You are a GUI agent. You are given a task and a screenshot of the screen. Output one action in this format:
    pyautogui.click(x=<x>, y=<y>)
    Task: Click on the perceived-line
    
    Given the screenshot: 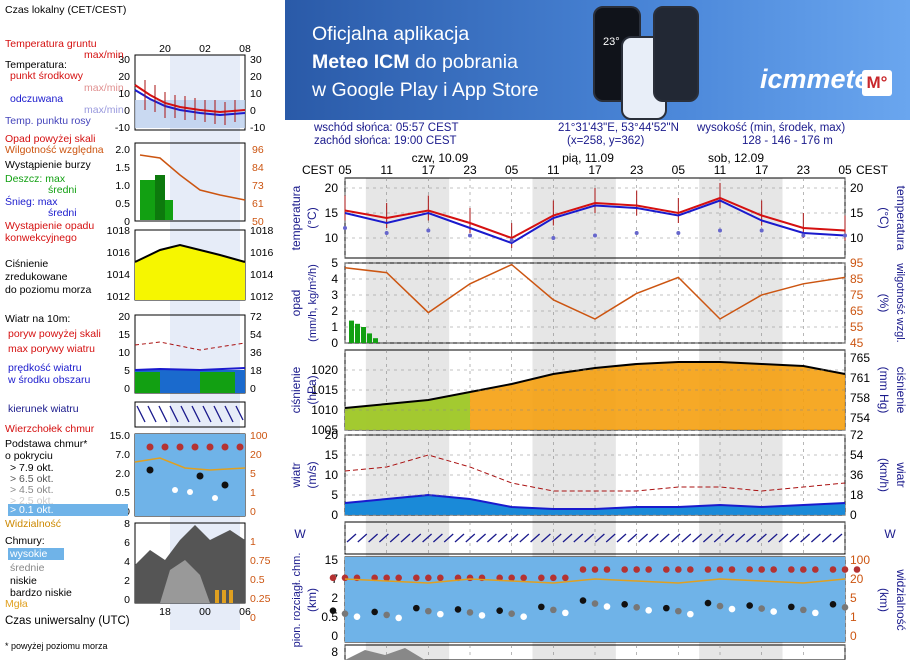 What is the action you would take?
    pyautogui.click(x=595, y=222)
    